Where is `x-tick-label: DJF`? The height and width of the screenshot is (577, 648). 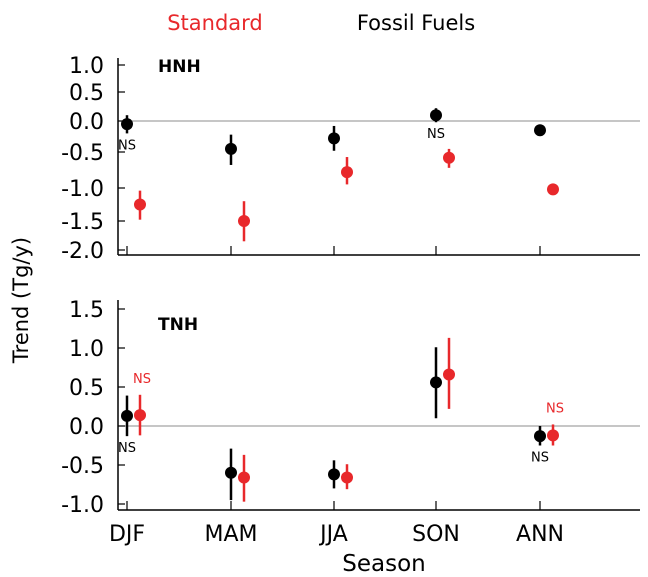
x-tick-label: DJF is located at coordinates (127, 534).